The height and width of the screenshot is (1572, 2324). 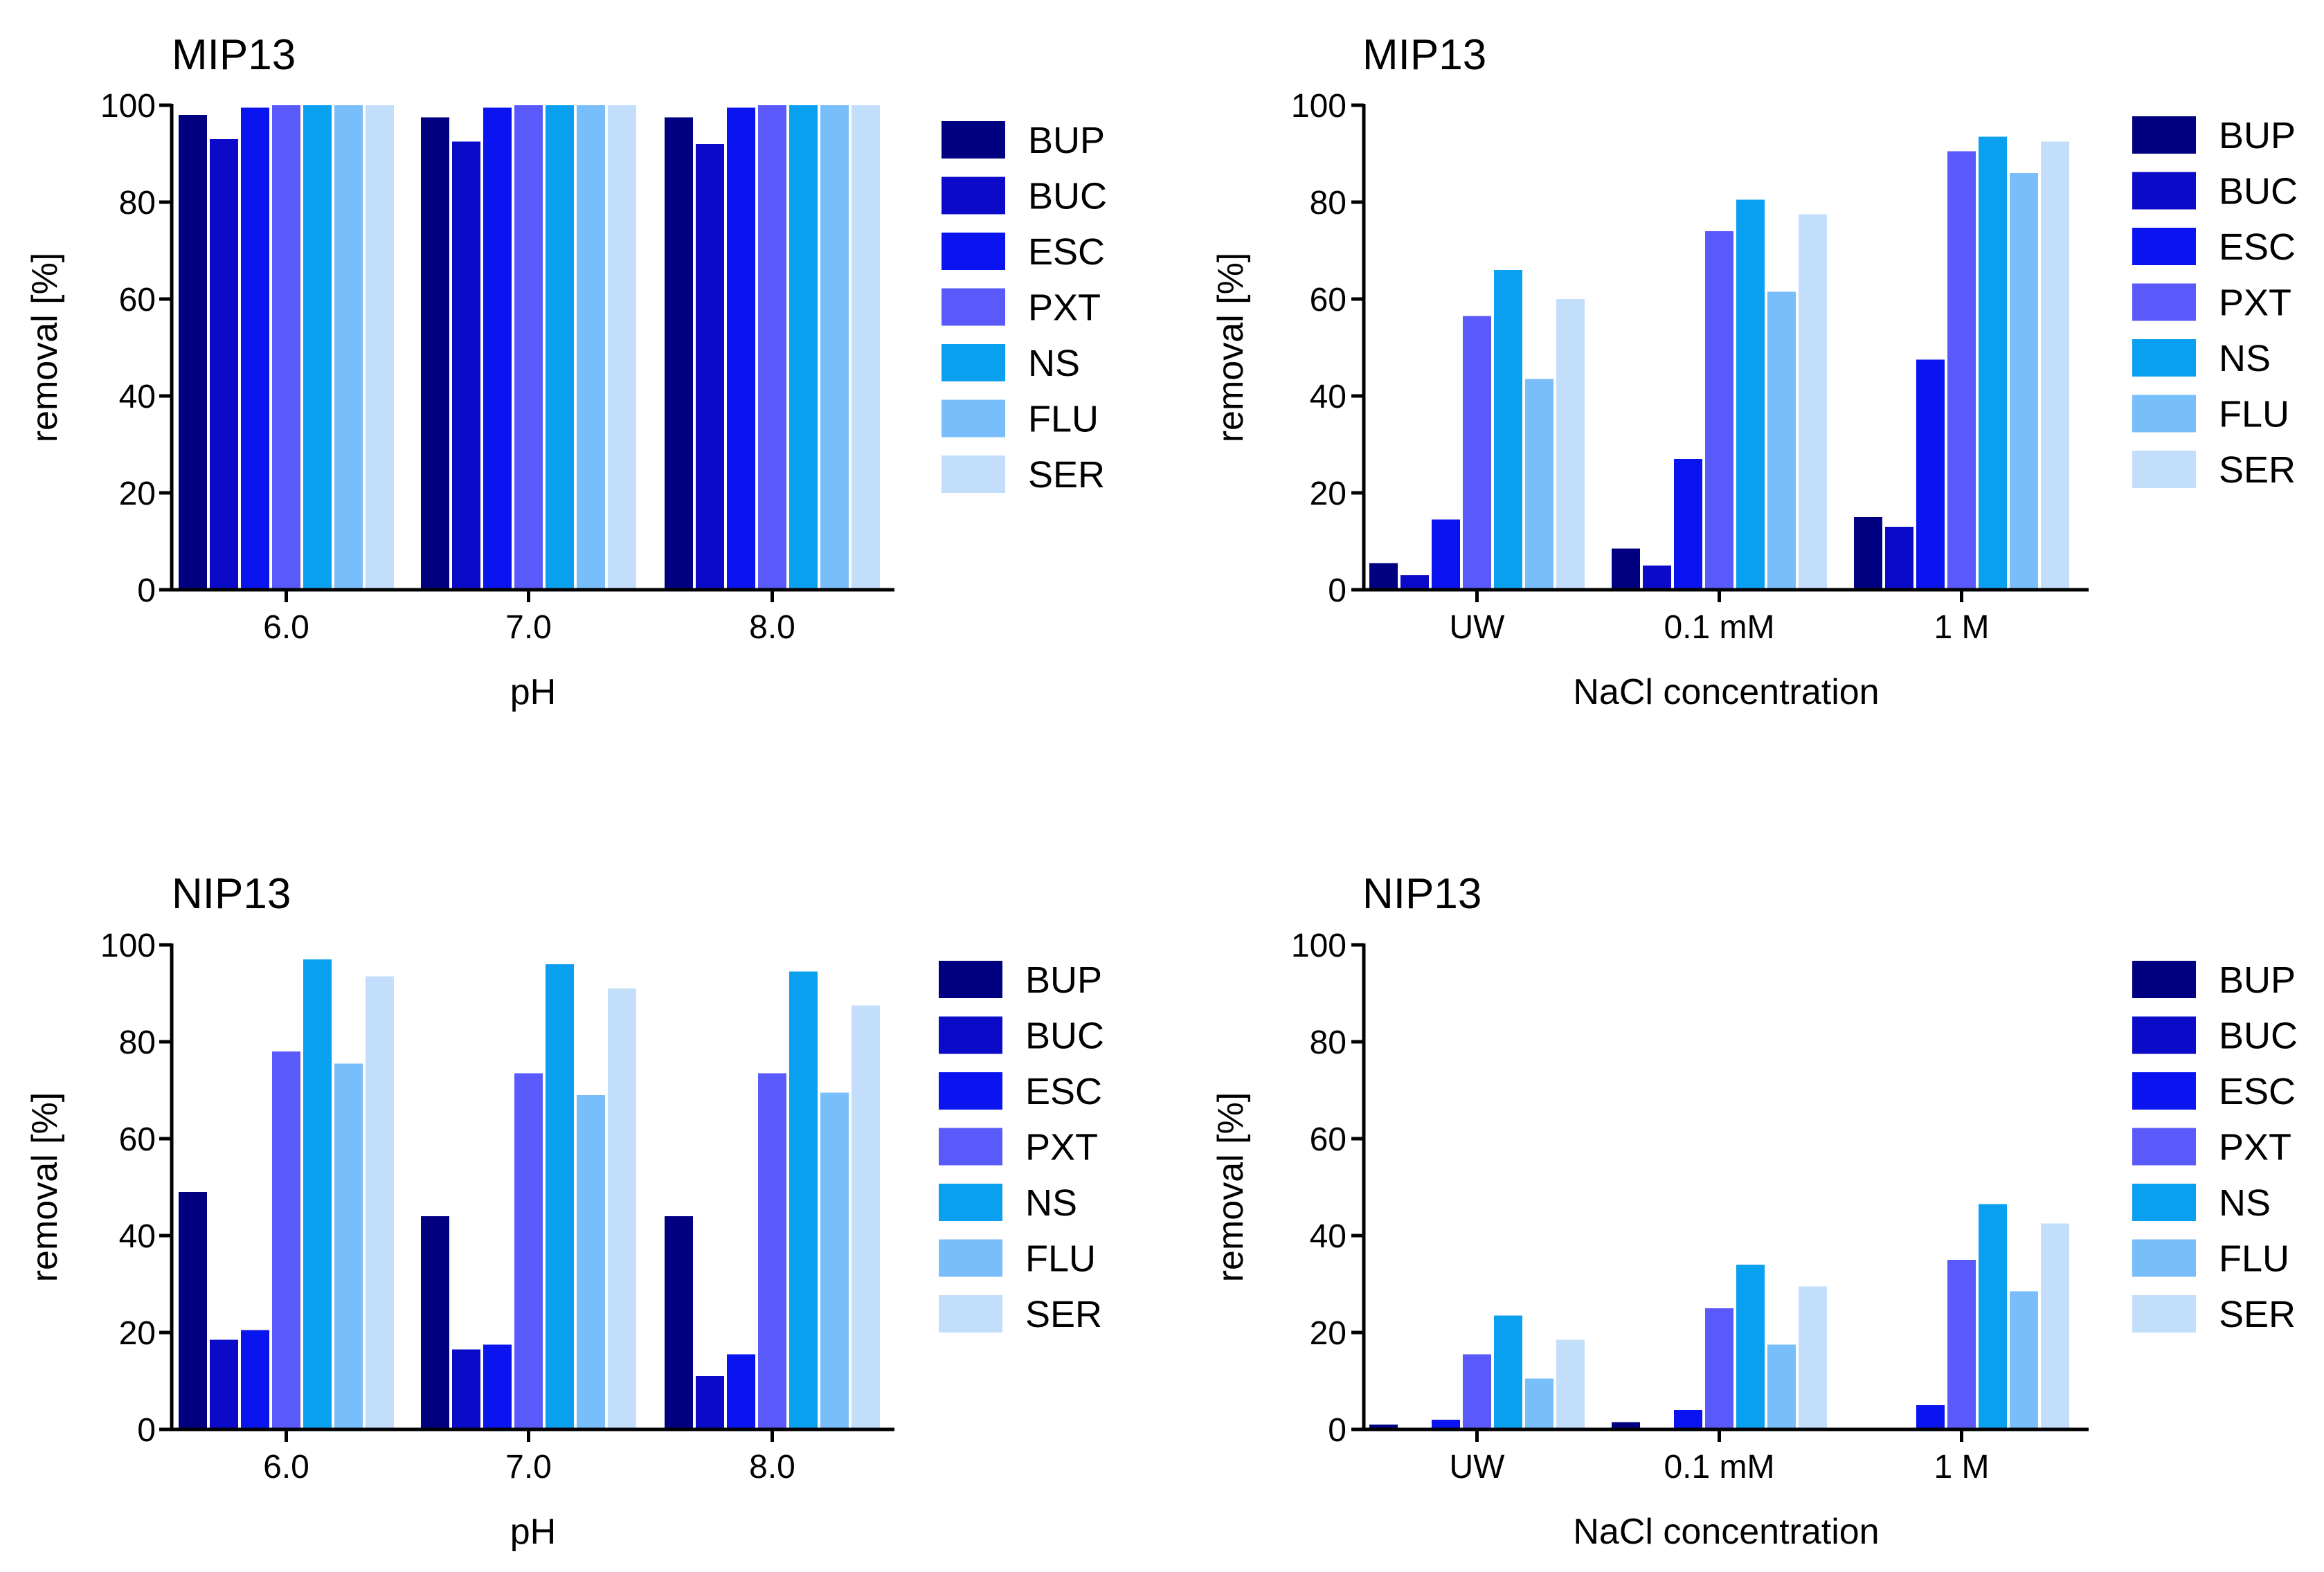 I want to click on legend-label-ns: NS, so click(x=2245, y=1203).